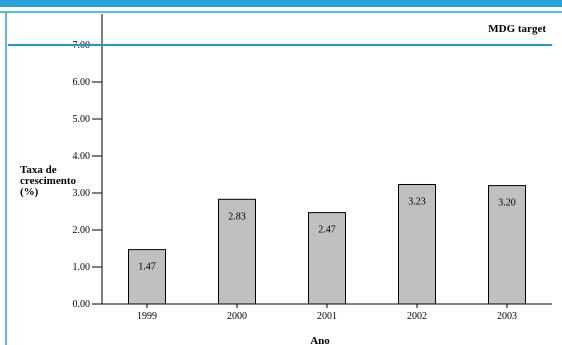  What do you see at coordinates (82, 304) in the screenshot?
I see `y-tick-label: 0.00` at bounding box center [82, 304].